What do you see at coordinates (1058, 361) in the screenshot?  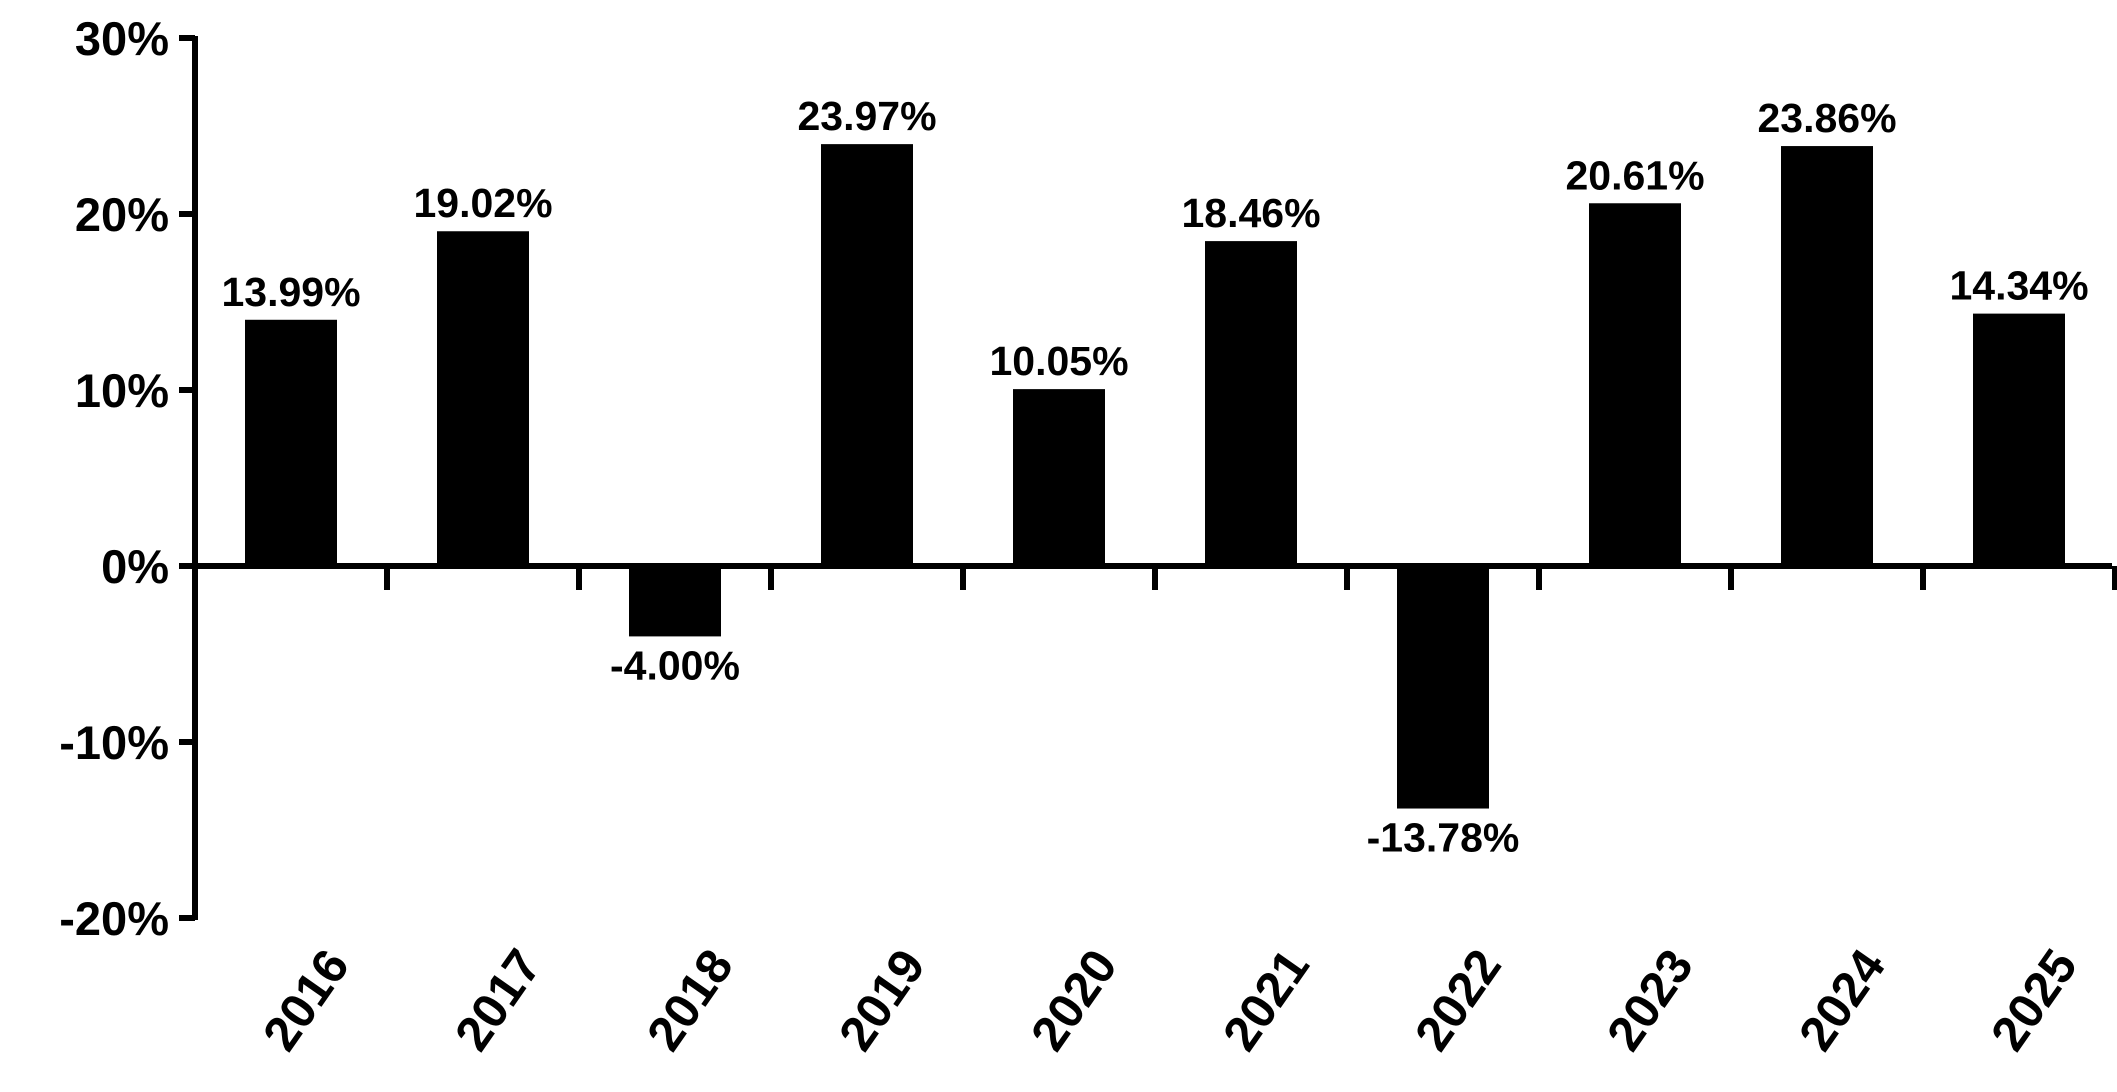 I see `data-label-2020: 10.05%` at bounding box center [1058, 361].